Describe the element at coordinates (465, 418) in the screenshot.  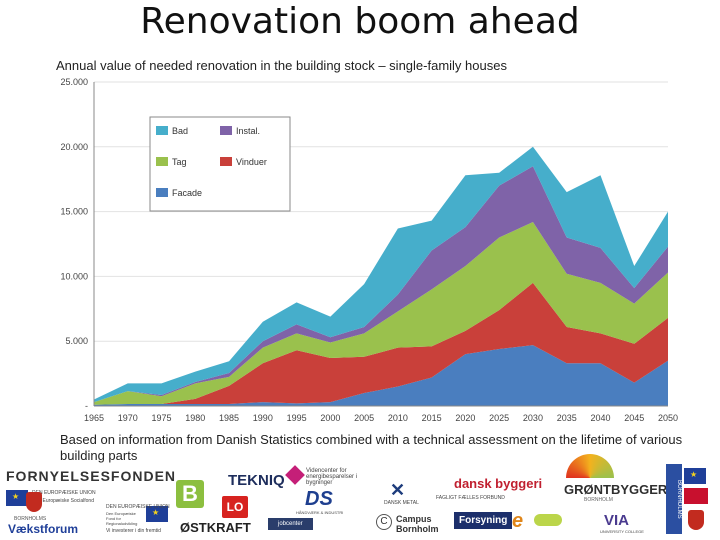
I see `x-tick-label: 2020` at that location.